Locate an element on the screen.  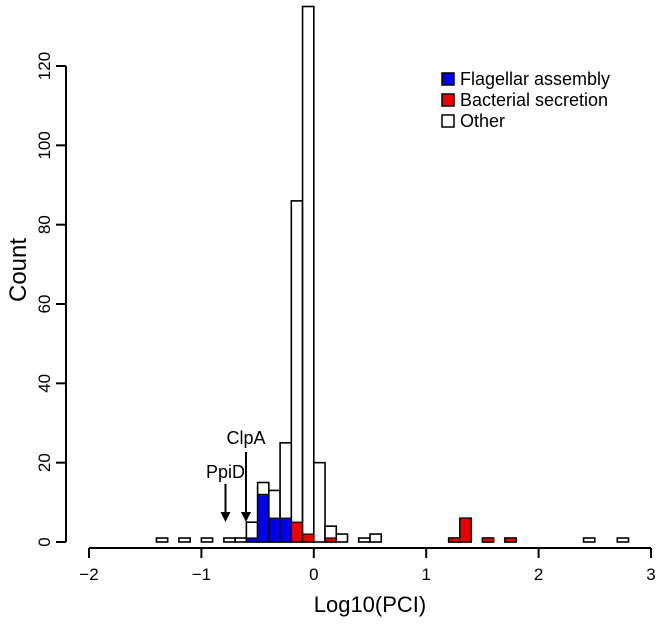
x-tick-label: 2 is located at coordinates (538, 574).